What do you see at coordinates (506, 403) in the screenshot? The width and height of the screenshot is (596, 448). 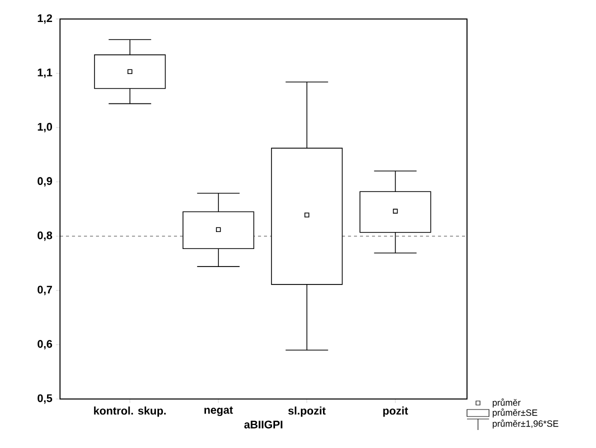 I see `text: průměr` at bounding box center [506, 403].